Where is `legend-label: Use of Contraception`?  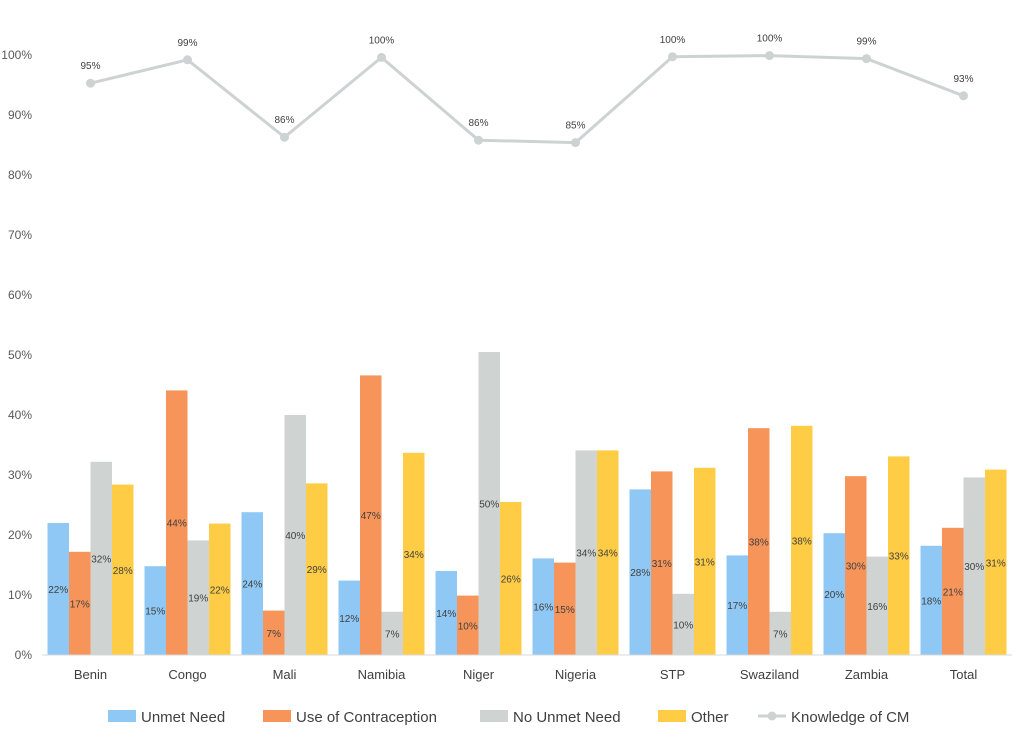 legend-label: Use of Contraception is located at coordinates (366, 717).